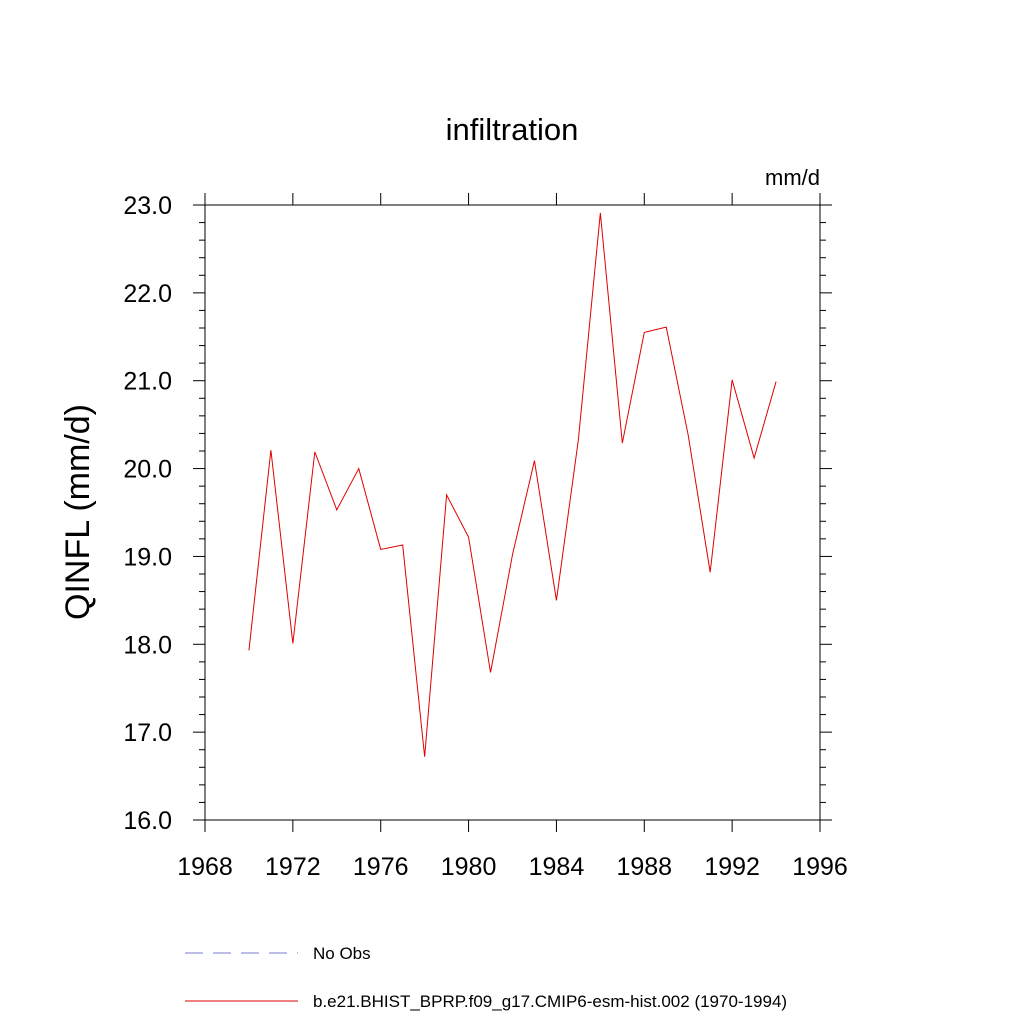 The image size is (1024, 1024). I want to click on legend-label-no-obs: No Obs, so click(342, 953).